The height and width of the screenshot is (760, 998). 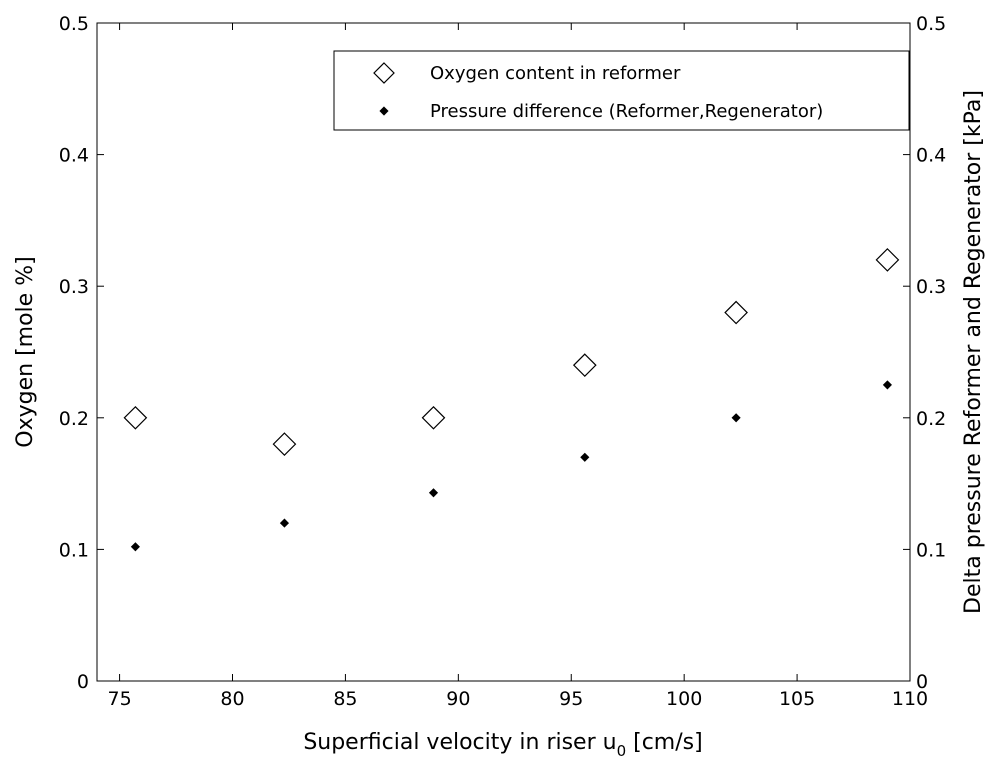 I want to click on x-axis-title: Superficial velocity in riser u0 [cm/s], so click(x=502, y=745).